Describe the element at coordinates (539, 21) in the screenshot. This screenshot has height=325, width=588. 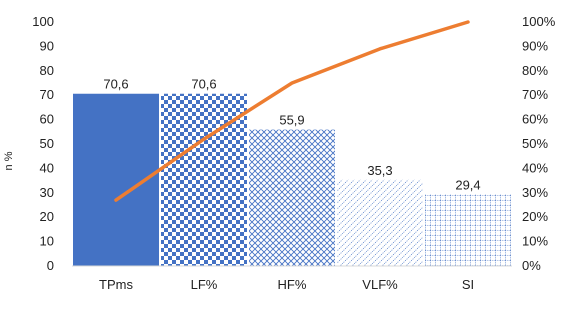
I see `right-tick-label: 100%` at that location.